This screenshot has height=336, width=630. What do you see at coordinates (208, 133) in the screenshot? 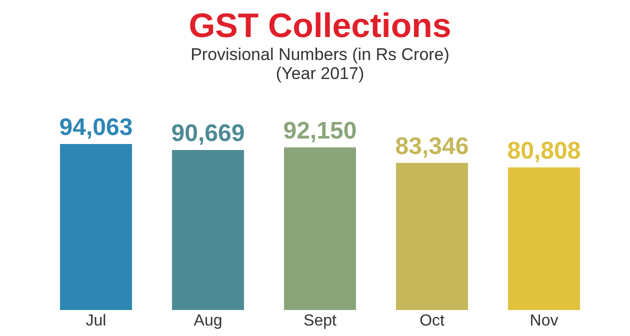
I see `data-label: 90,669` at bounding box center [208, 133].